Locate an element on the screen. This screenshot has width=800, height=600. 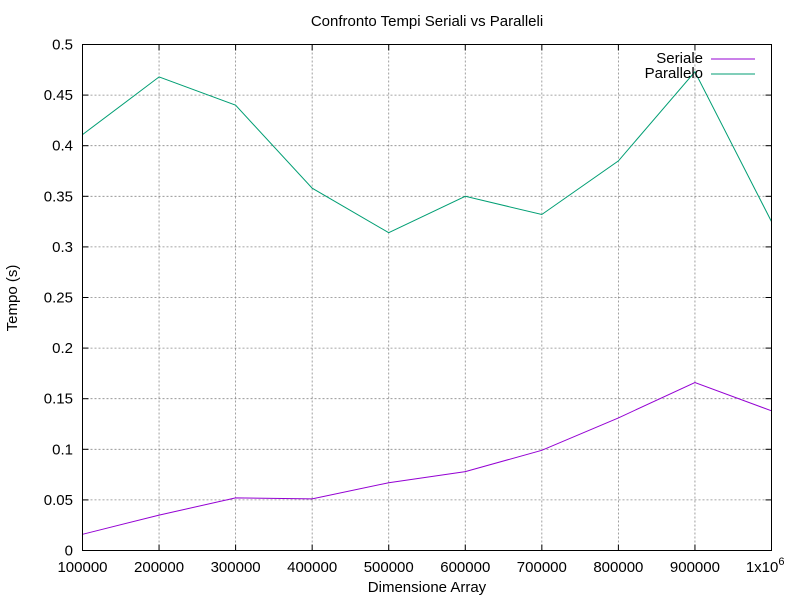
x-tick-label: 600000 is located at coordinates (465, 567).